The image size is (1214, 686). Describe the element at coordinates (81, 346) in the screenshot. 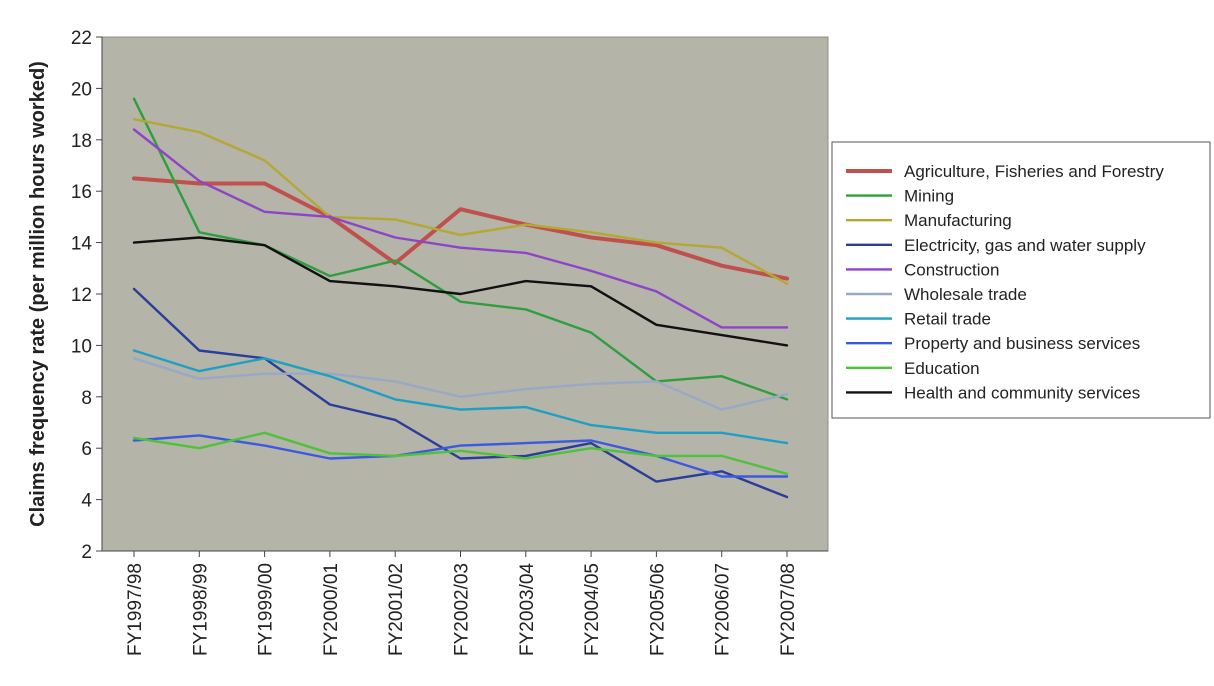

I see `y-tick-label: 10` at that location.